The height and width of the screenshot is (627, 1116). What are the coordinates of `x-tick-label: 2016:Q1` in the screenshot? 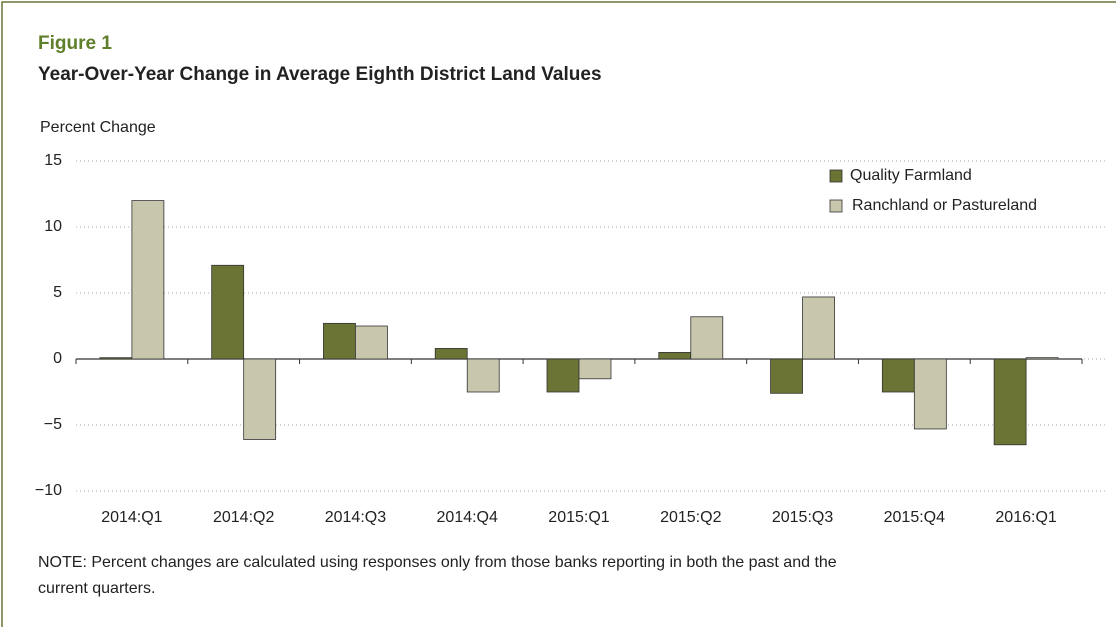 It's located at (1025, 517).